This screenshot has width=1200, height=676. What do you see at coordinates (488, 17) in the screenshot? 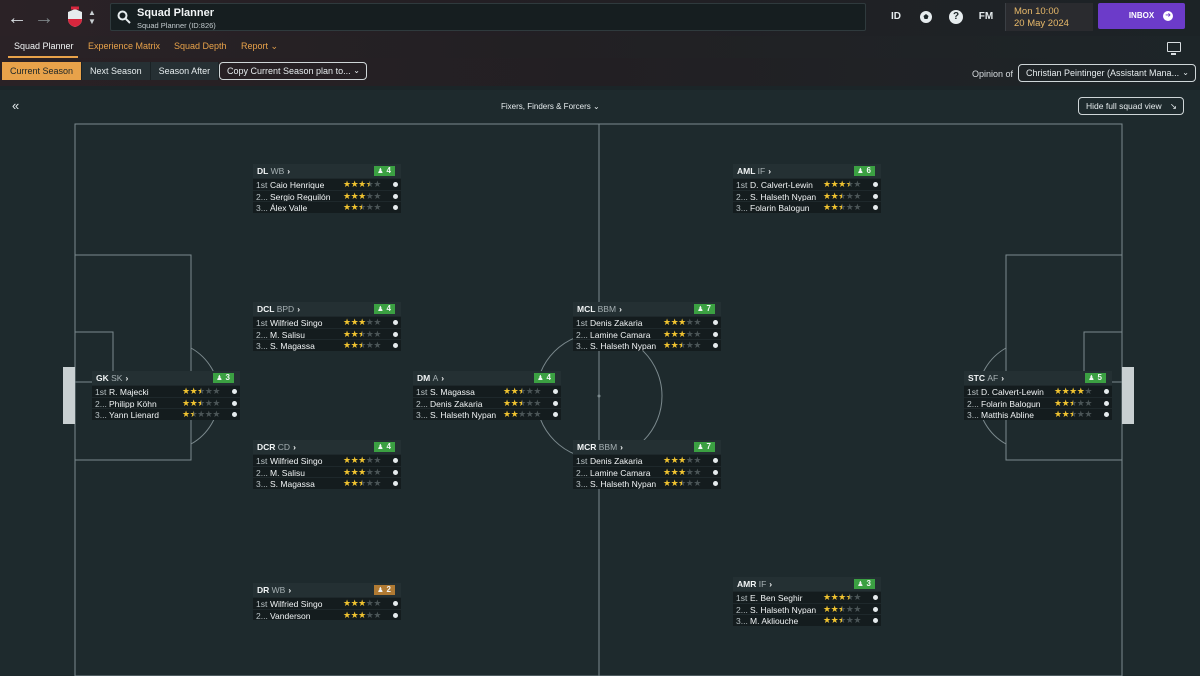
I see `search-field: Squad Planner Squad Planner (ID:826)` at bounding box center [488, 17].